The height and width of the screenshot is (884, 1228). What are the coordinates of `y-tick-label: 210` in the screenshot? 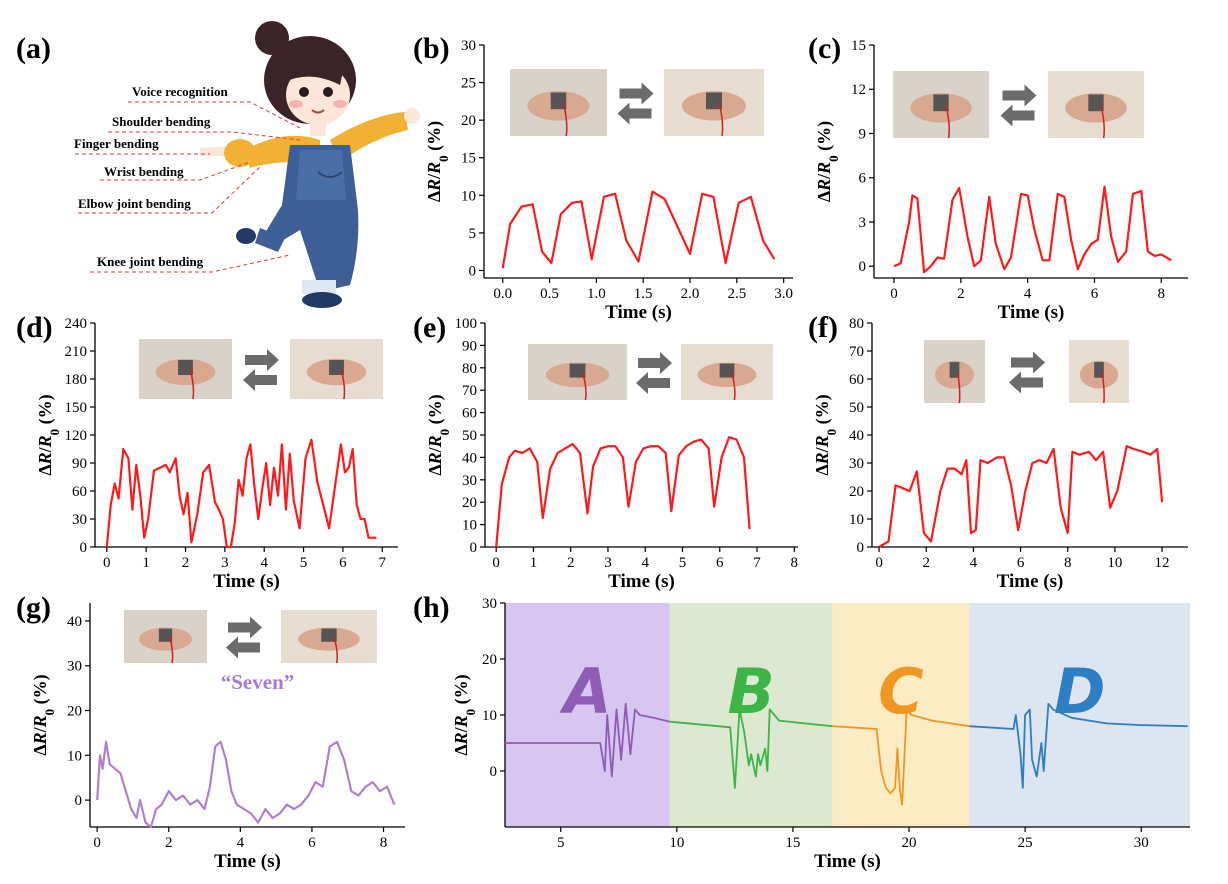 It's located at (76, 352).